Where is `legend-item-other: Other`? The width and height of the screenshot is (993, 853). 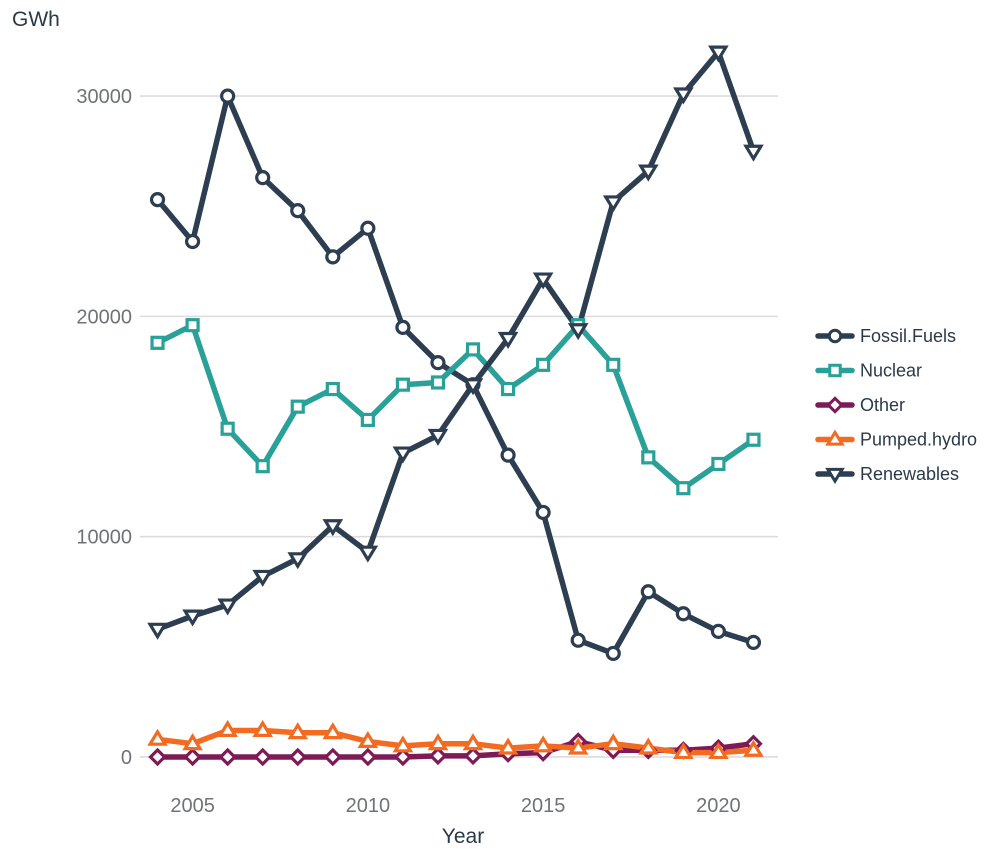 legend-item-other: Other is located at coordinates (860, 405).